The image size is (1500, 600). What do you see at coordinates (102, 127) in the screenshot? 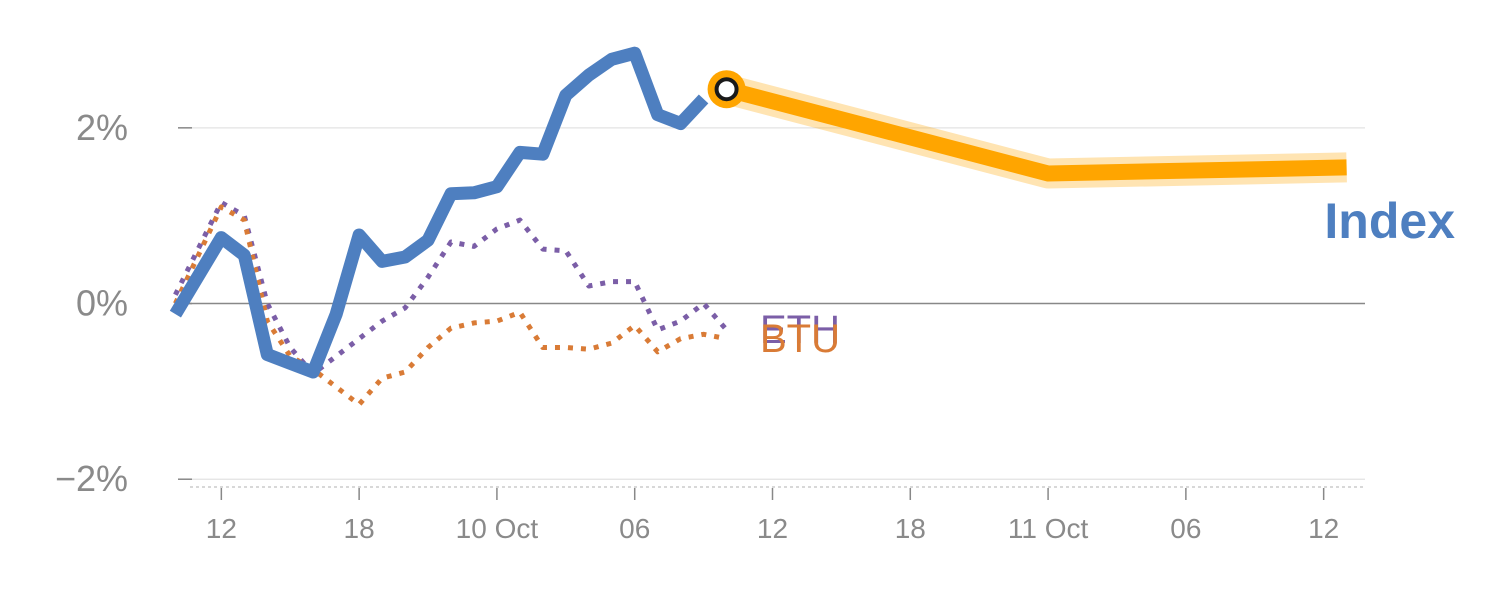
I see `y-tick-label: 2%` at bounding box center [102, 127].